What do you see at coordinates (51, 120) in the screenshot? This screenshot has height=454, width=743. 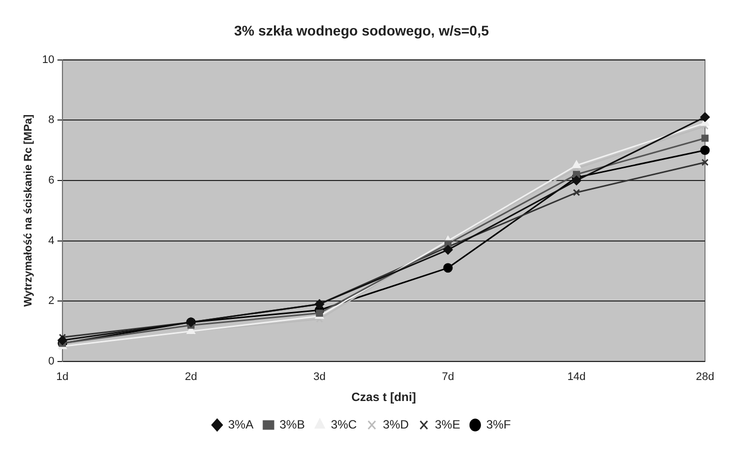 I see `y-tick-label: 8` at bounding box center [51, 120].